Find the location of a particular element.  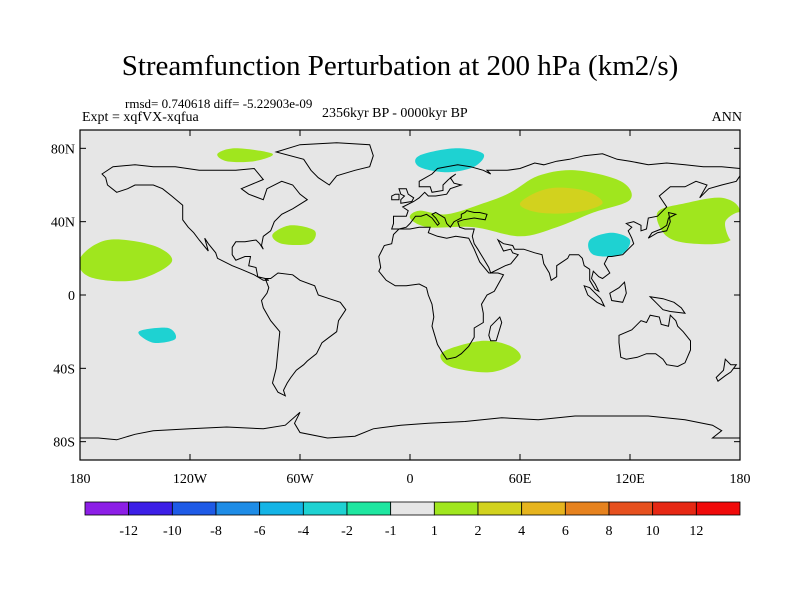

x-tick-label: 120E is located at coordinates (630, 479).